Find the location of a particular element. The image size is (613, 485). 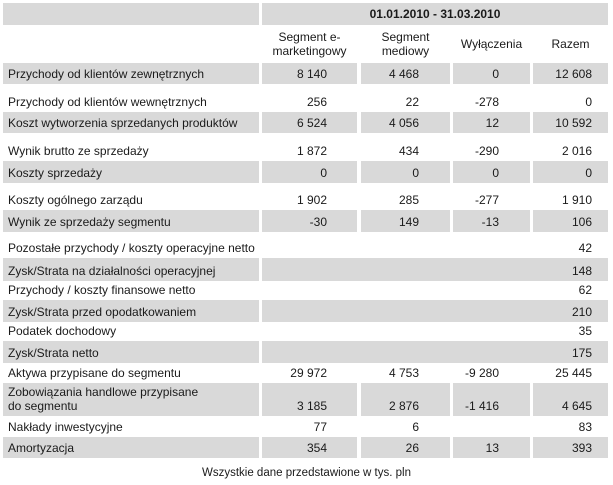

row-value: 434 is located at coordinates (408, 151).